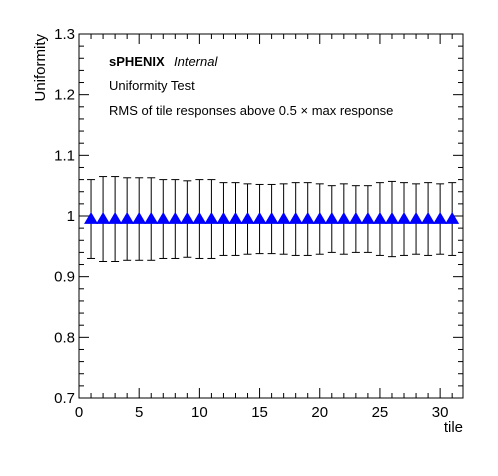 The image size is (498, 476). Describe the element at coordinates (64, 95) in the screenshot. I see `y-tick-label: 1.2` at that location.